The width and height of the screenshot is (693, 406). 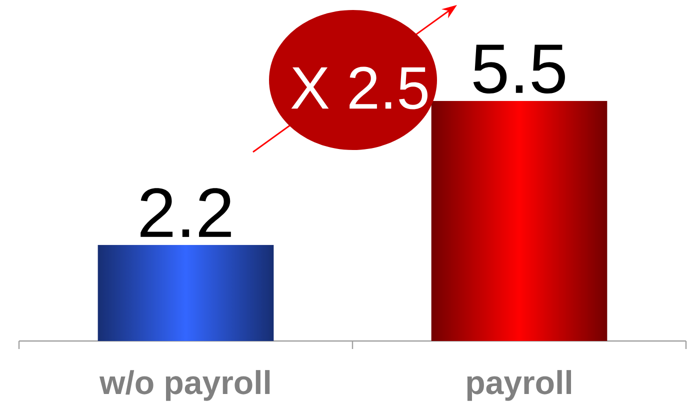 I want to click on data-label: 2.2, so click(x=185, y=212).